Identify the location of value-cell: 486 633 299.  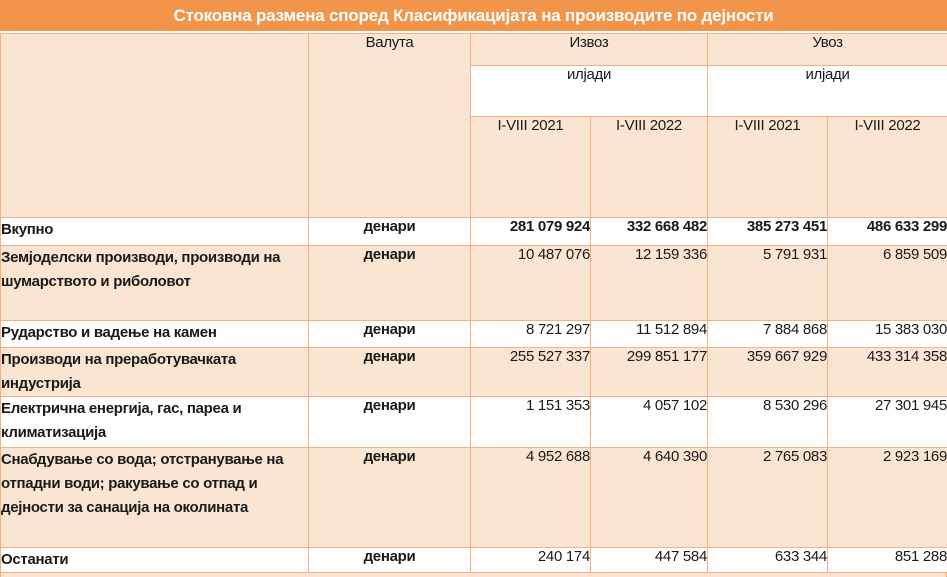
(887, 231).